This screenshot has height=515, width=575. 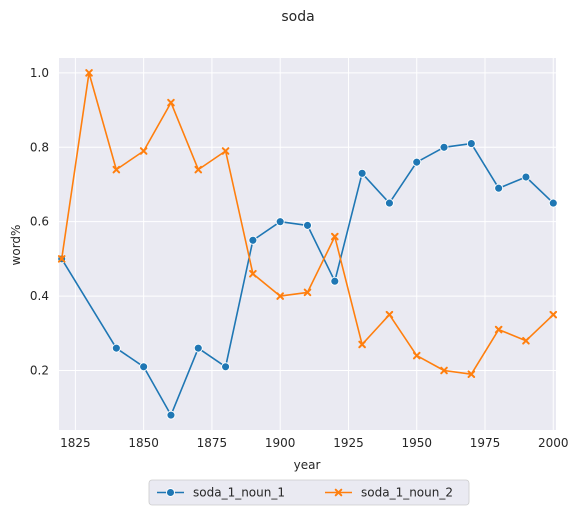 What do you see at coordinates (553, 443) in the screenshot?
I see `x-tick-label: 2000` at bounding box center [553, 443].